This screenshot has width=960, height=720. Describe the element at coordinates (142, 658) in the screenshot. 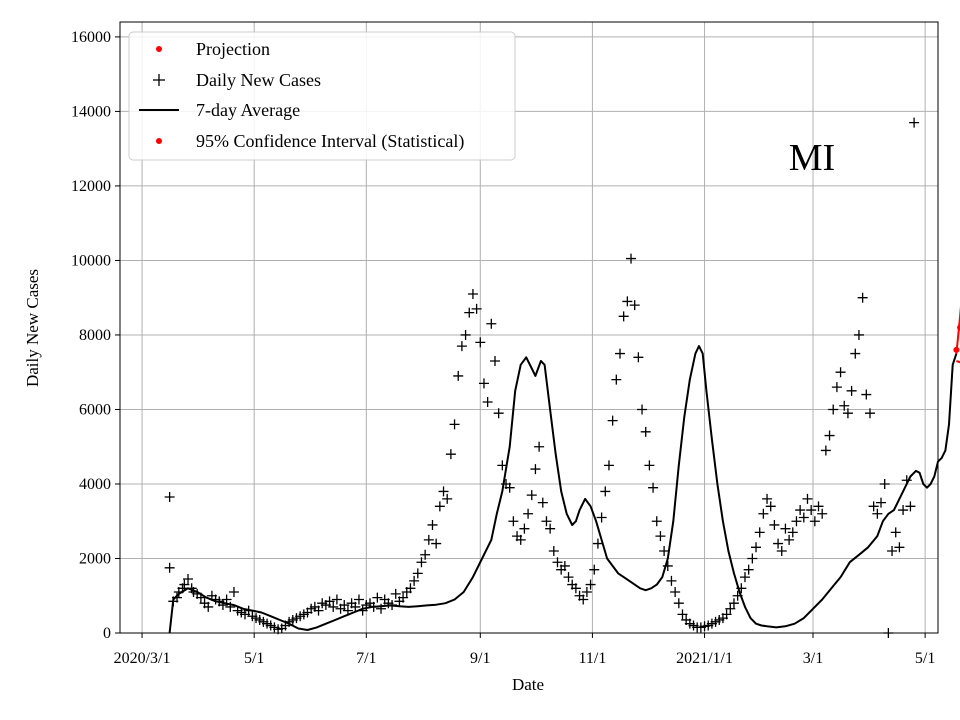

I see `x-tick-label: 2020/3/1` at that location.